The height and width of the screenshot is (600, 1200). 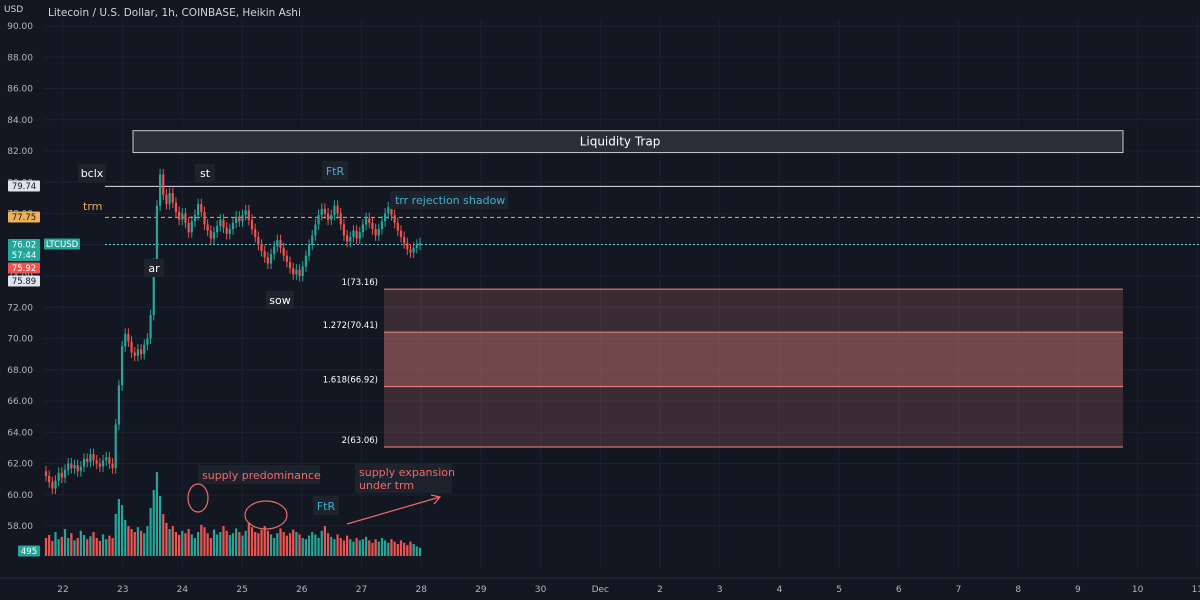 What do you see at coordinates (20, 152) in the screenshot?
I see `y-tick-label: 82.00` at bounding box center [20, 152].